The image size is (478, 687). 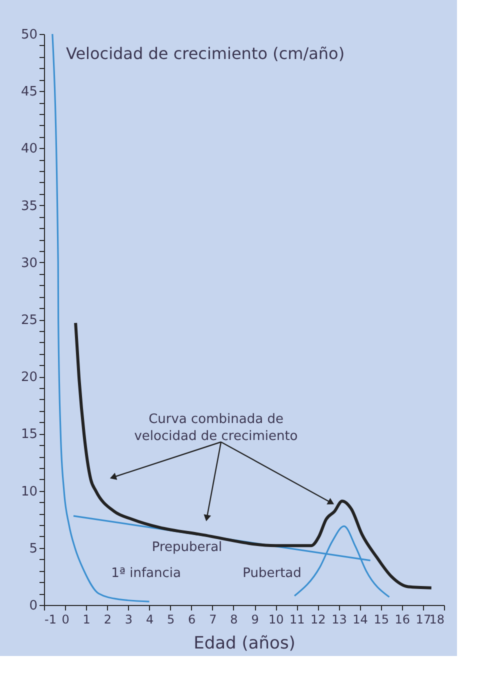 I want to click on x-tick-label: 18, so click(x=436, y=619).